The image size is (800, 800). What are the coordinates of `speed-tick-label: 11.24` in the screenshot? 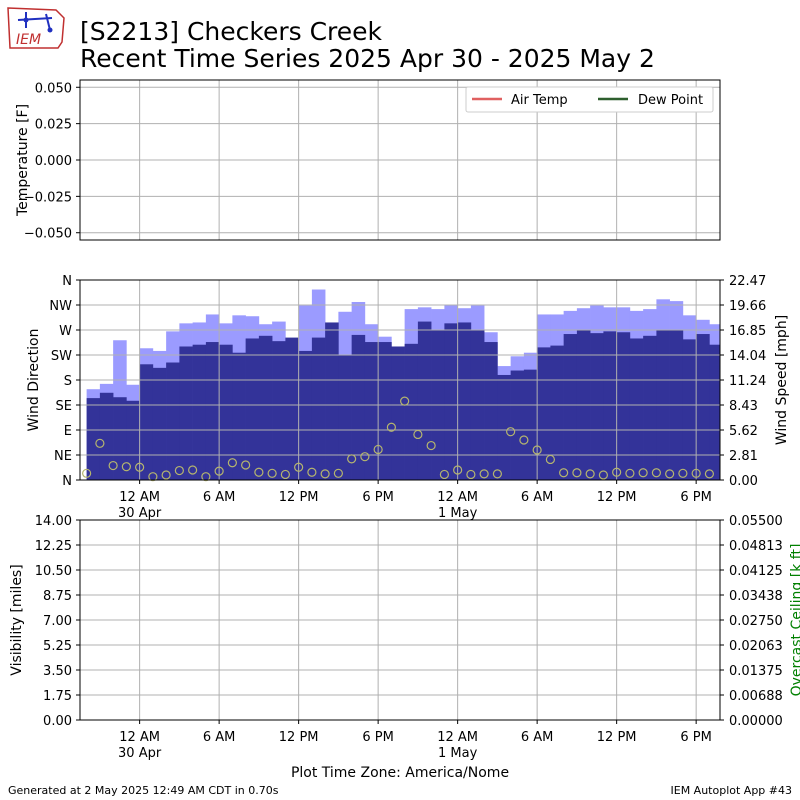 It's located at (747, 381).